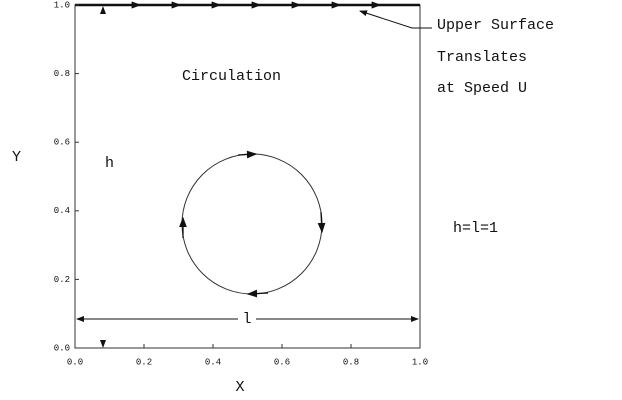  What do you see at coordinates (482, 88) in the screenshot?
I see `annotation: at Speed U` at bounding box center [482, 88].